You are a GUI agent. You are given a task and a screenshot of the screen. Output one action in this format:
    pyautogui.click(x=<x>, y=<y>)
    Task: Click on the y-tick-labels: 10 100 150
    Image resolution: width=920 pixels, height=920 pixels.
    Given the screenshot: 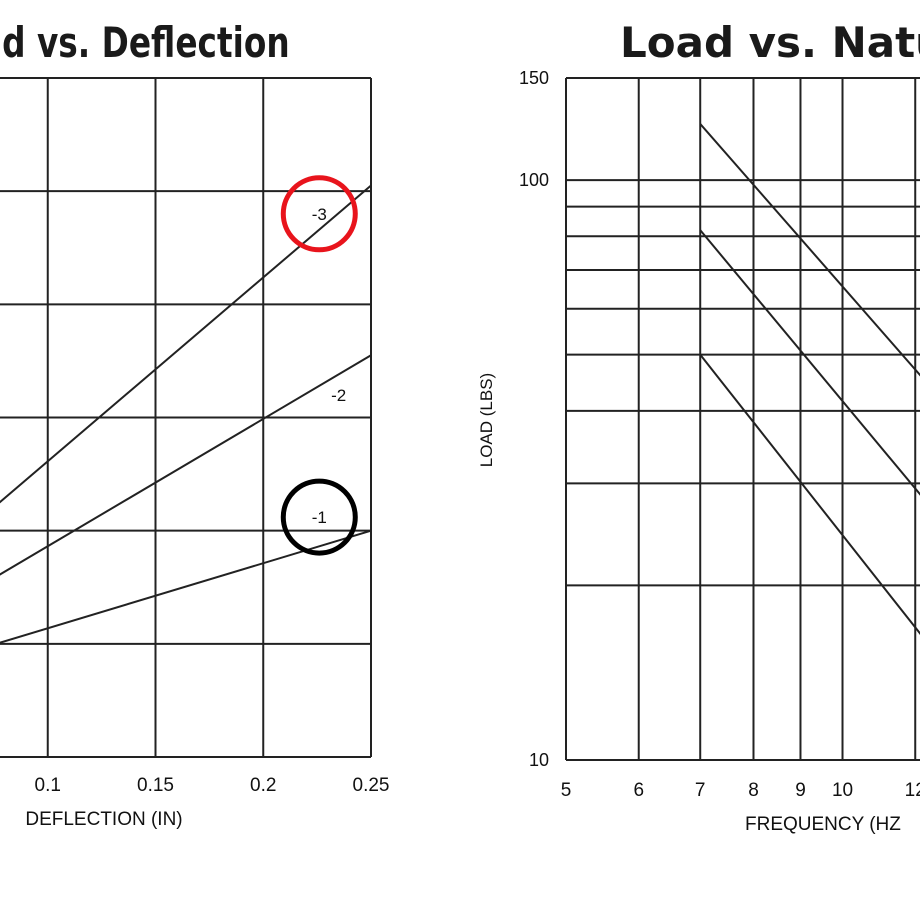 What is the action you would take?
    pyautogui.click(x=534, y=419)
    